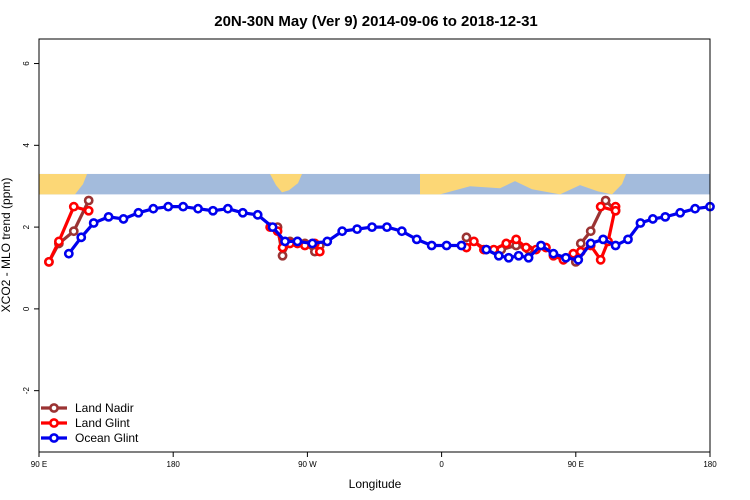 The height and width of the screenshot is (500, 750). I want to click on y-tick-label: -2, so click(26, 391).